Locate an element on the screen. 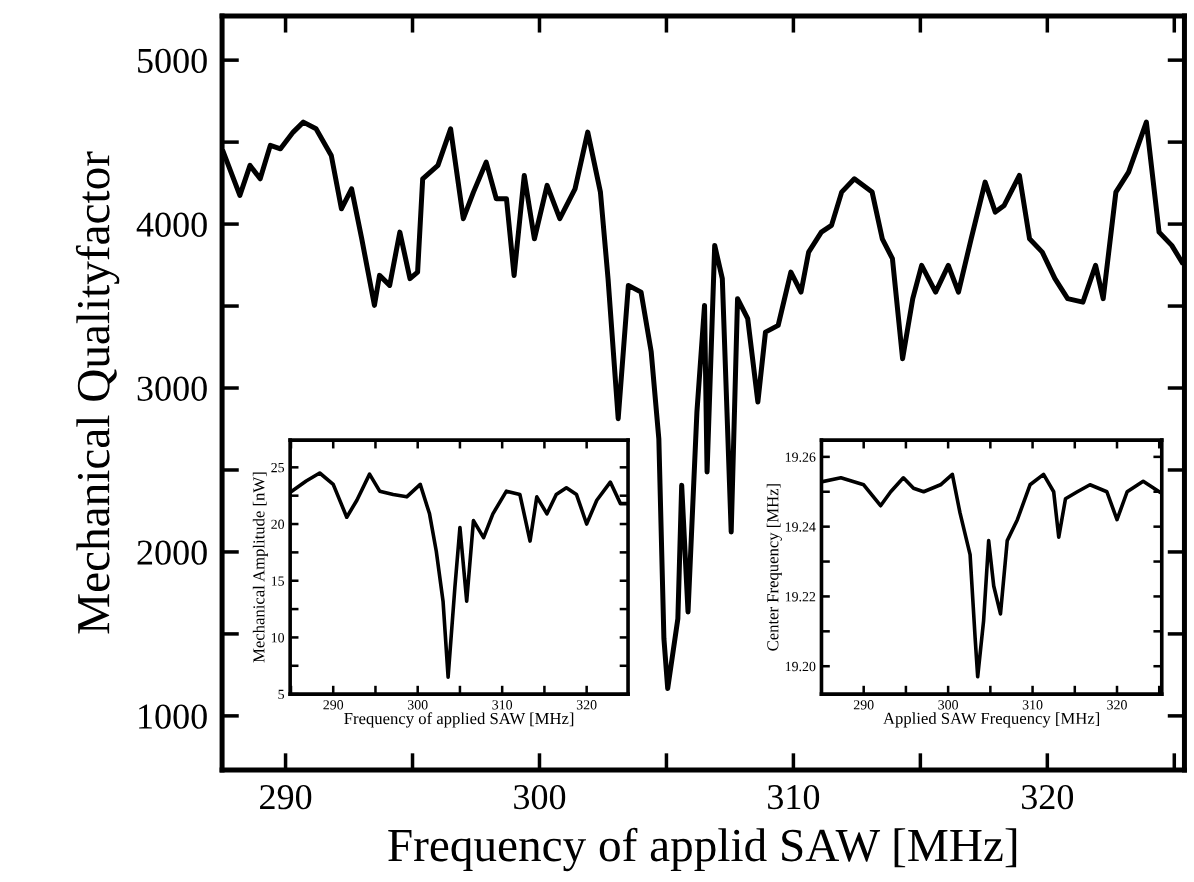 This screenshot has height=882, width=1194. y-axis-title: Mechanical Qualityfactor is located at coordinates (97, 392).